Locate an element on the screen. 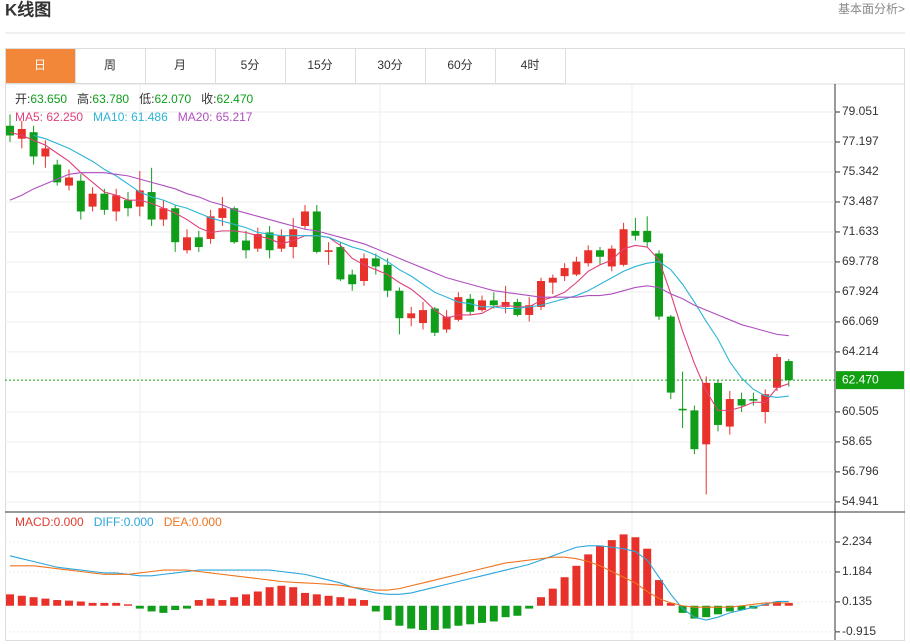  analysis-link: 基本面分析> is located at coordinates (871, 9).